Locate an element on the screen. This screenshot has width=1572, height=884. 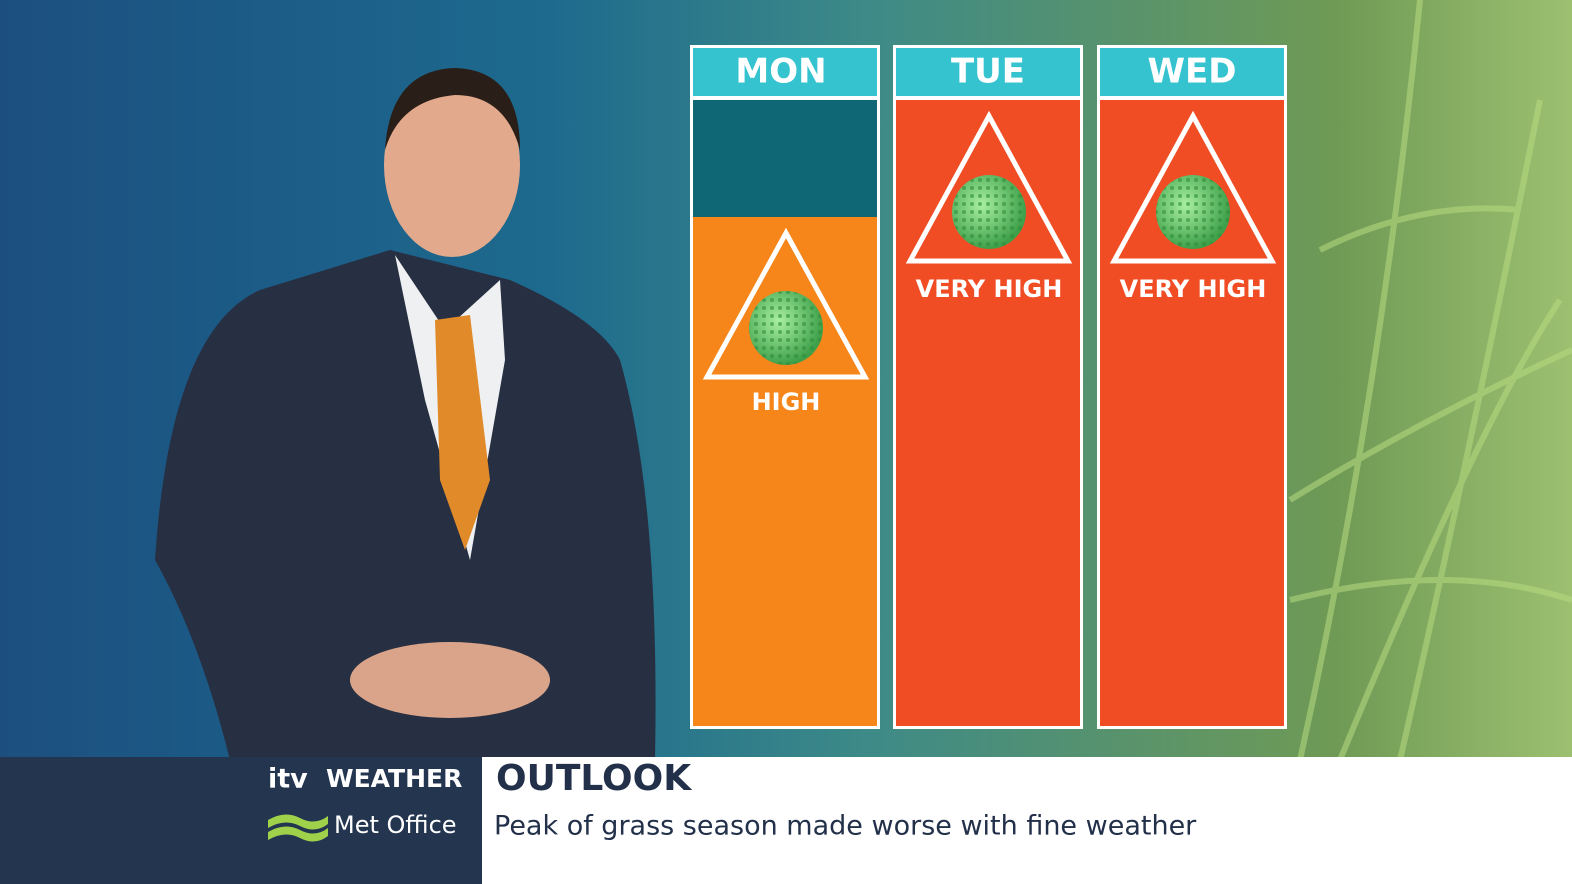
empty-level is located at coordinates (785, 158).